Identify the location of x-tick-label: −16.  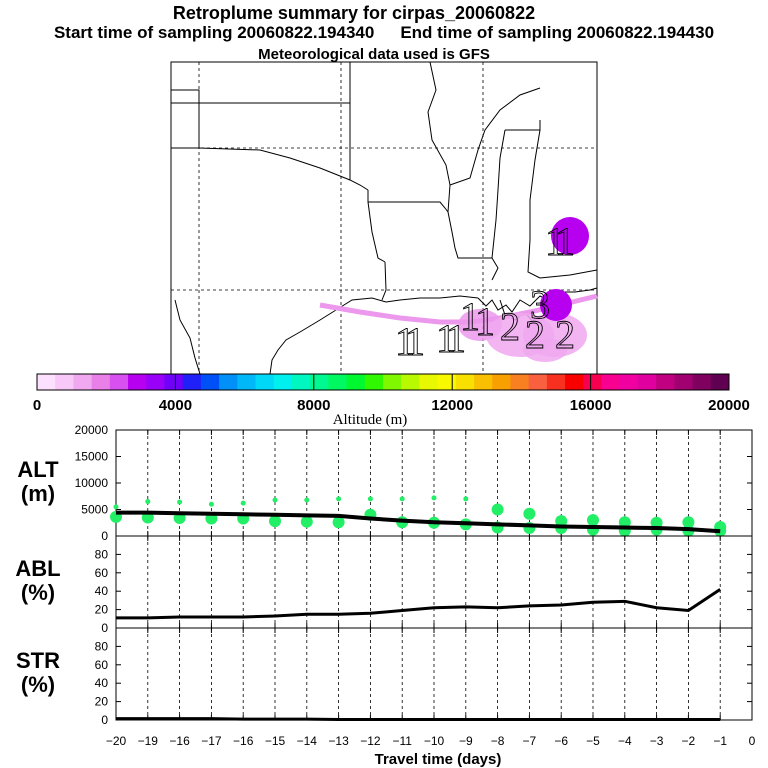
(179, 741).